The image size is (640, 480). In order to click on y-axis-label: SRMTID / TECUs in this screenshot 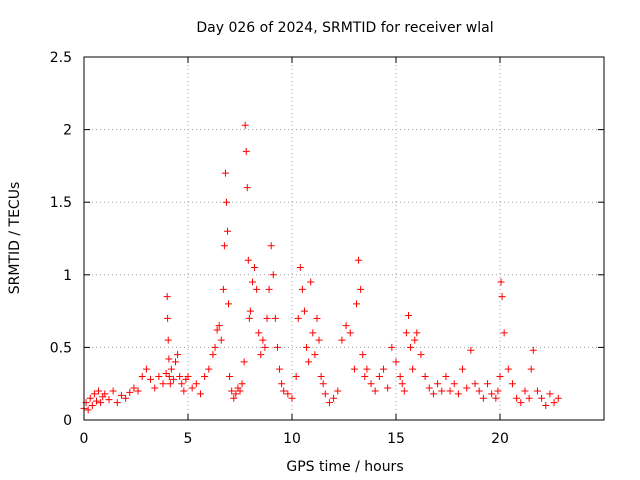, I will do `click(15, 238)`.